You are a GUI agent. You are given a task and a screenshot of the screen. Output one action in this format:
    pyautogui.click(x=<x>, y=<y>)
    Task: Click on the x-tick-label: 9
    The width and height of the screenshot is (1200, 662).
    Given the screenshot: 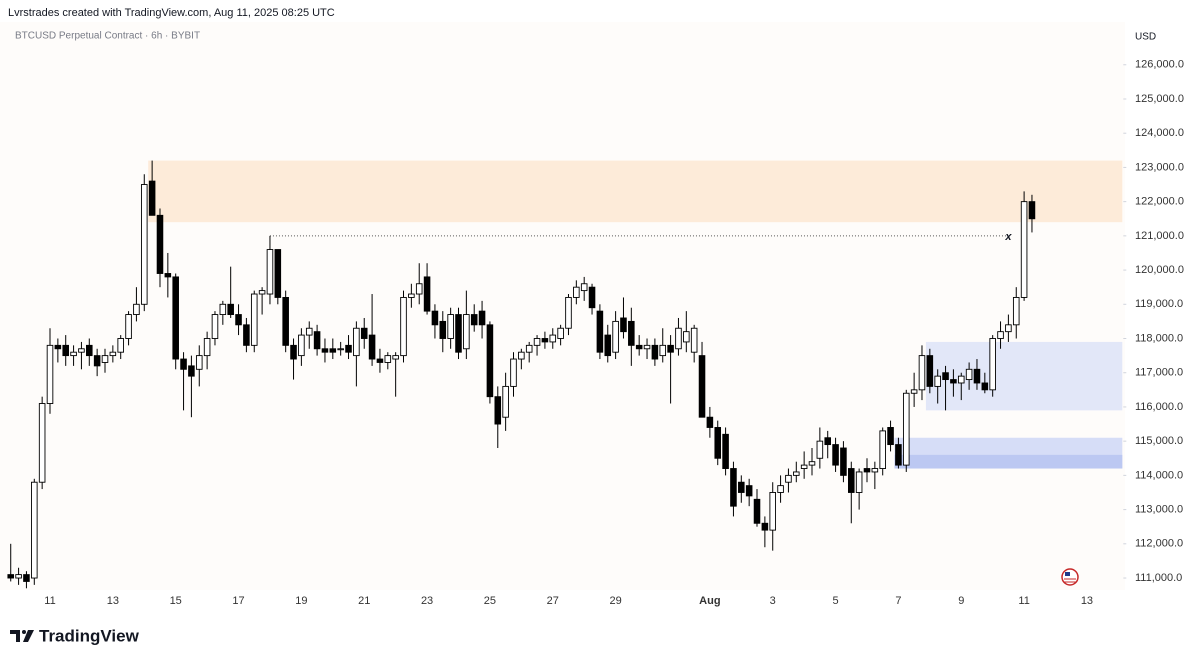 What is the action you would take?
    pyautogui.click(x=961, y=601)
    